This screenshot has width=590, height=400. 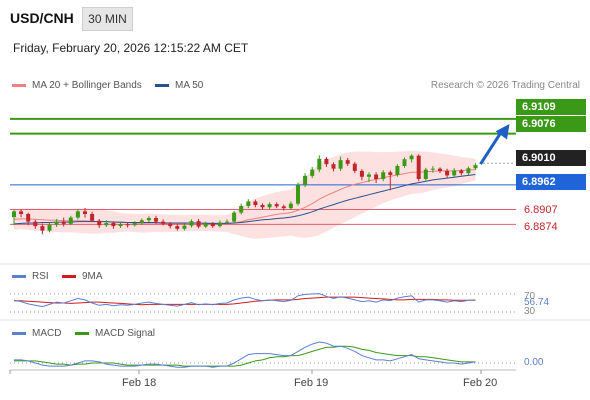 I want to click on level-label-6.9076: 6.9076, so click(x=551, y=124).